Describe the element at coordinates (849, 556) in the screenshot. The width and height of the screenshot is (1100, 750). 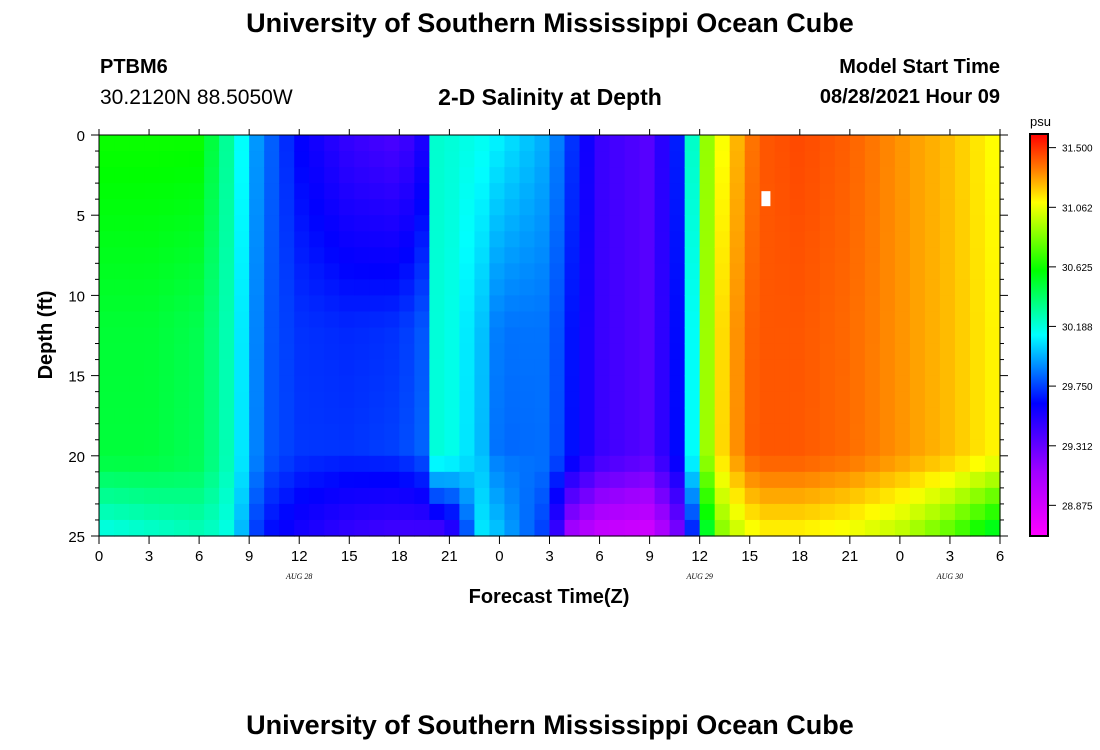
I see `x-tick-label: 21` at that location.